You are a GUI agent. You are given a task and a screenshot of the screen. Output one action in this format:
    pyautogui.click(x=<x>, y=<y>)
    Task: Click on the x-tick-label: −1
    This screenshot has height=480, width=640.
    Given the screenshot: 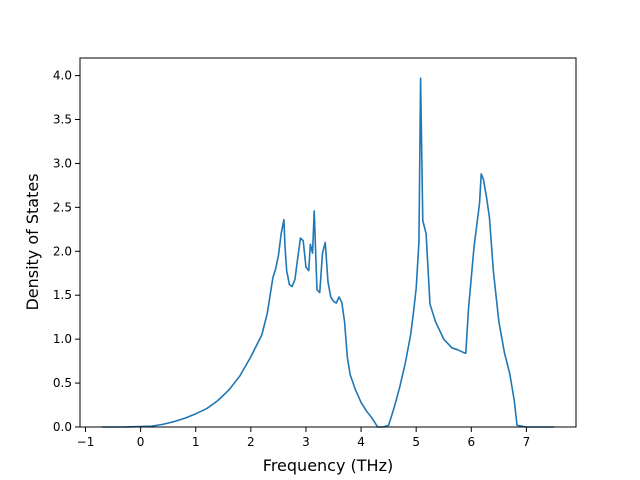 What is the action you would take?
    pyautogui.click(x=86, y=442)
    